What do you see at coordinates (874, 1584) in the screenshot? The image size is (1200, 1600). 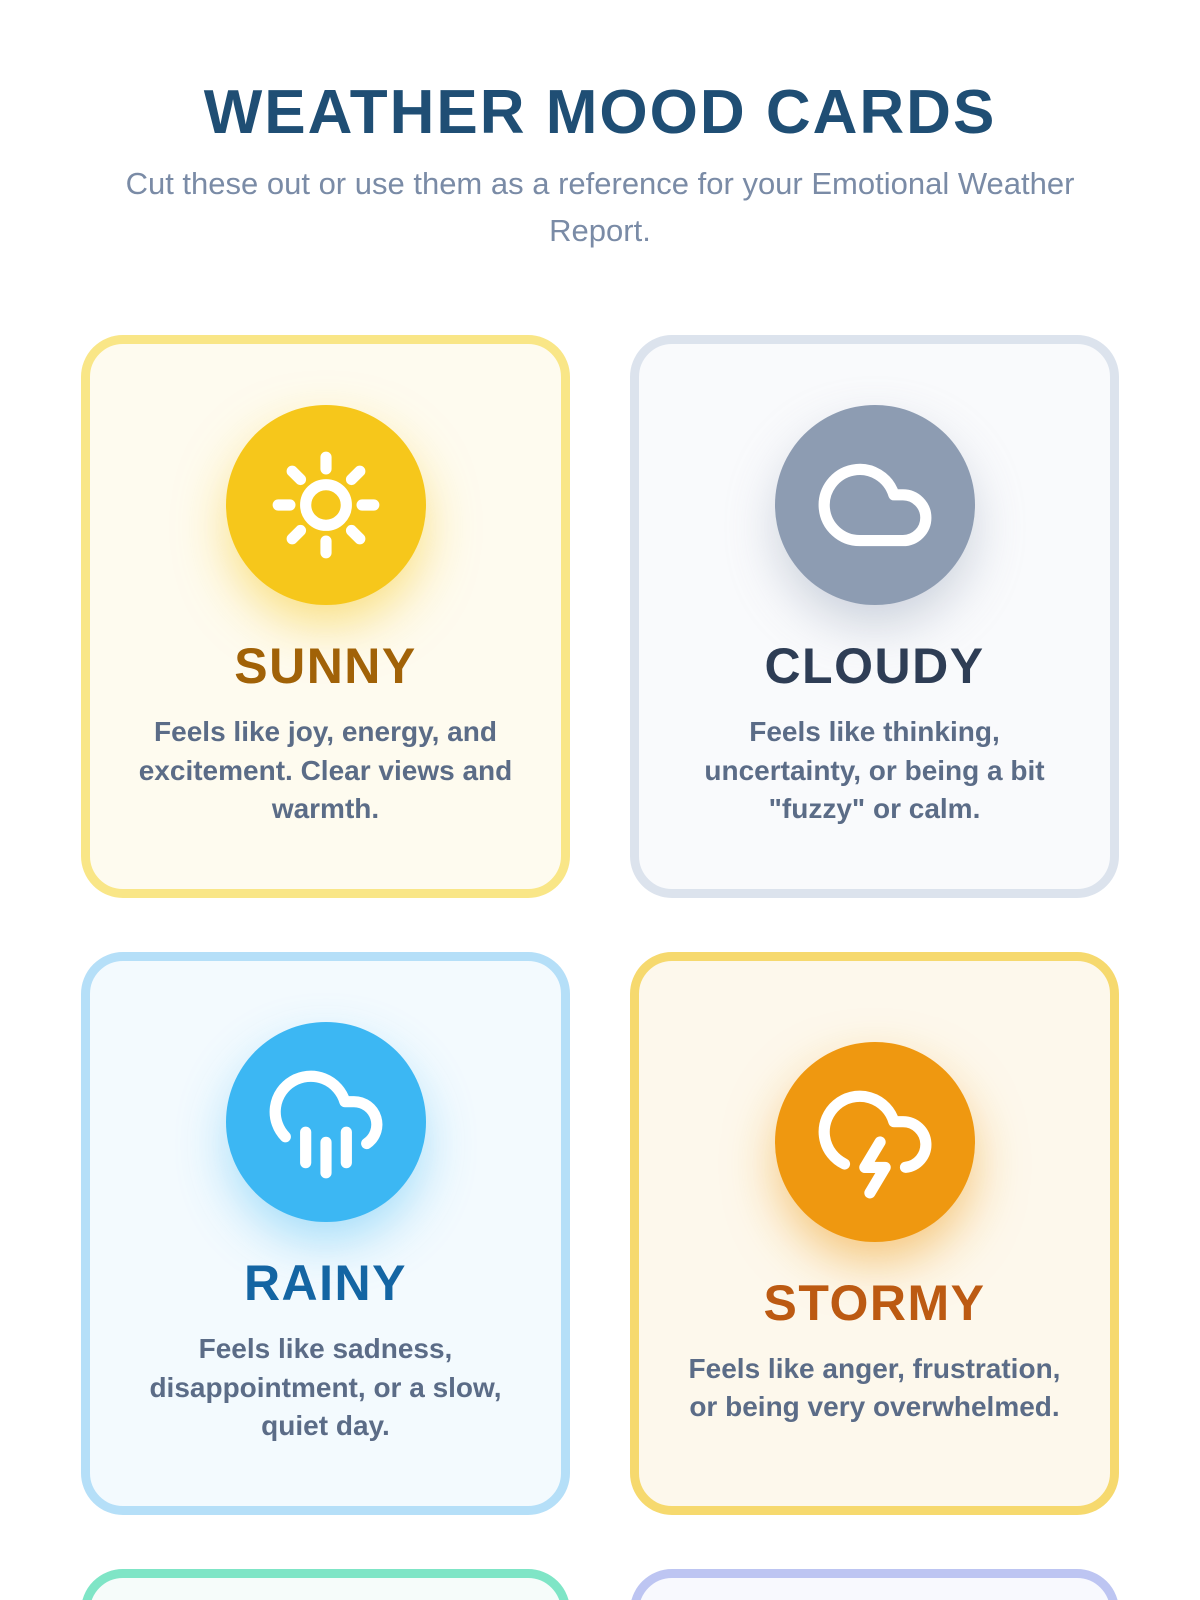 I see `mood-card-partial-purple` at bounding box center [874, 1584].